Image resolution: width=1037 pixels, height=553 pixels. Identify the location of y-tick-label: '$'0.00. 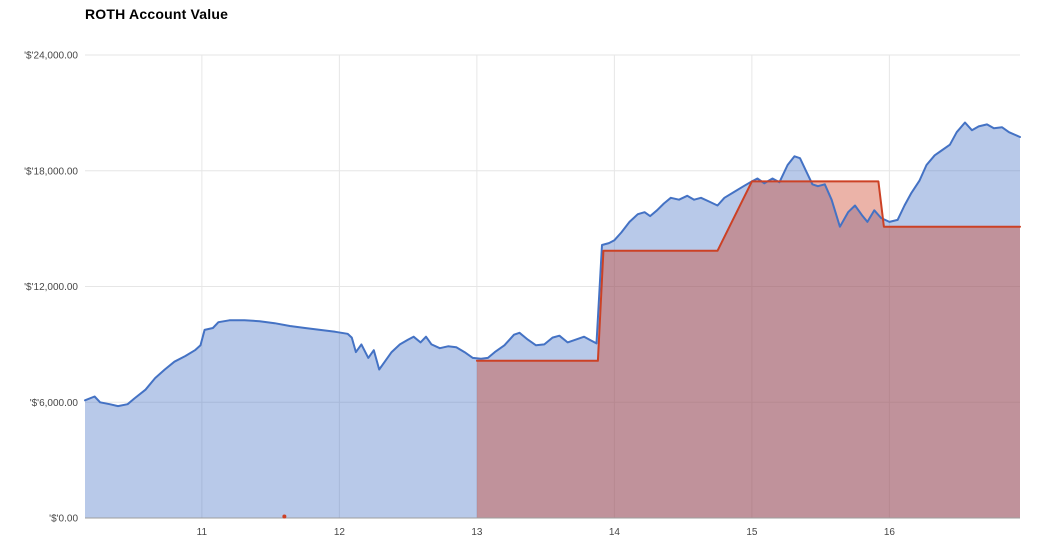
(63, 519).